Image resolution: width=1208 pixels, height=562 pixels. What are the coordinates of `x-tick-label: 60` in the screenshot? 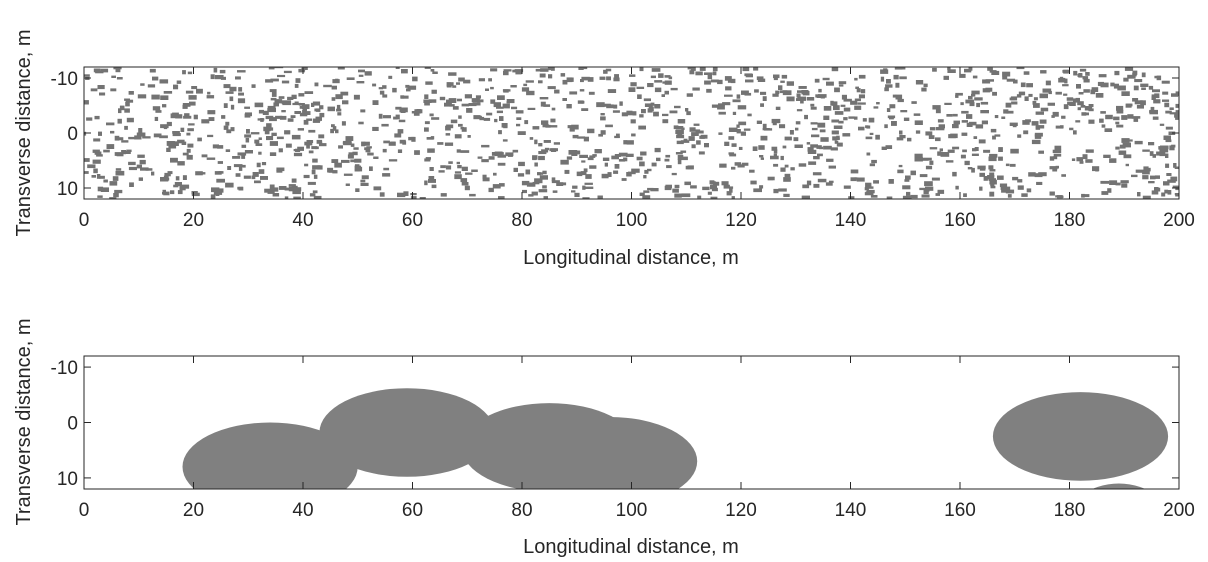 It's located at (412, 510).